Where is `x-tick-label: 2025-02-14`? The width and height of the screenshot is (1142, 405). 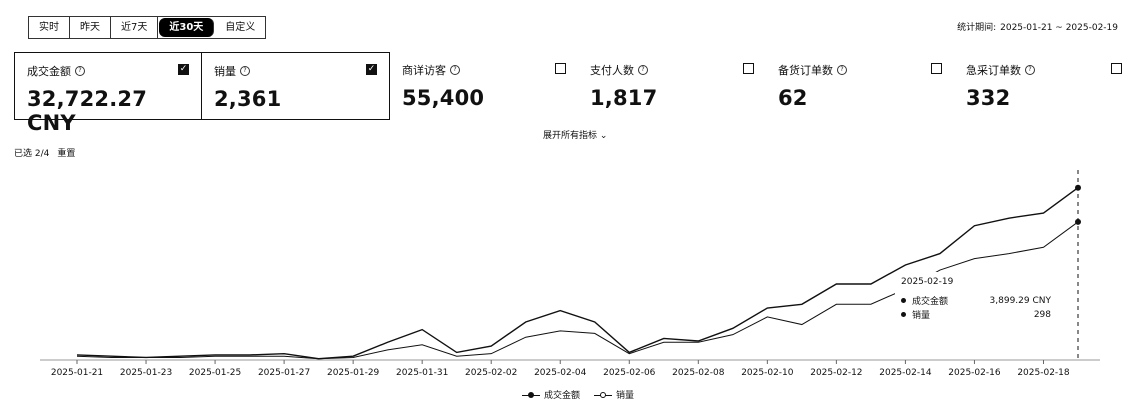
x-tick-label: 2025-02-14 is located at coordinates (905, 373).